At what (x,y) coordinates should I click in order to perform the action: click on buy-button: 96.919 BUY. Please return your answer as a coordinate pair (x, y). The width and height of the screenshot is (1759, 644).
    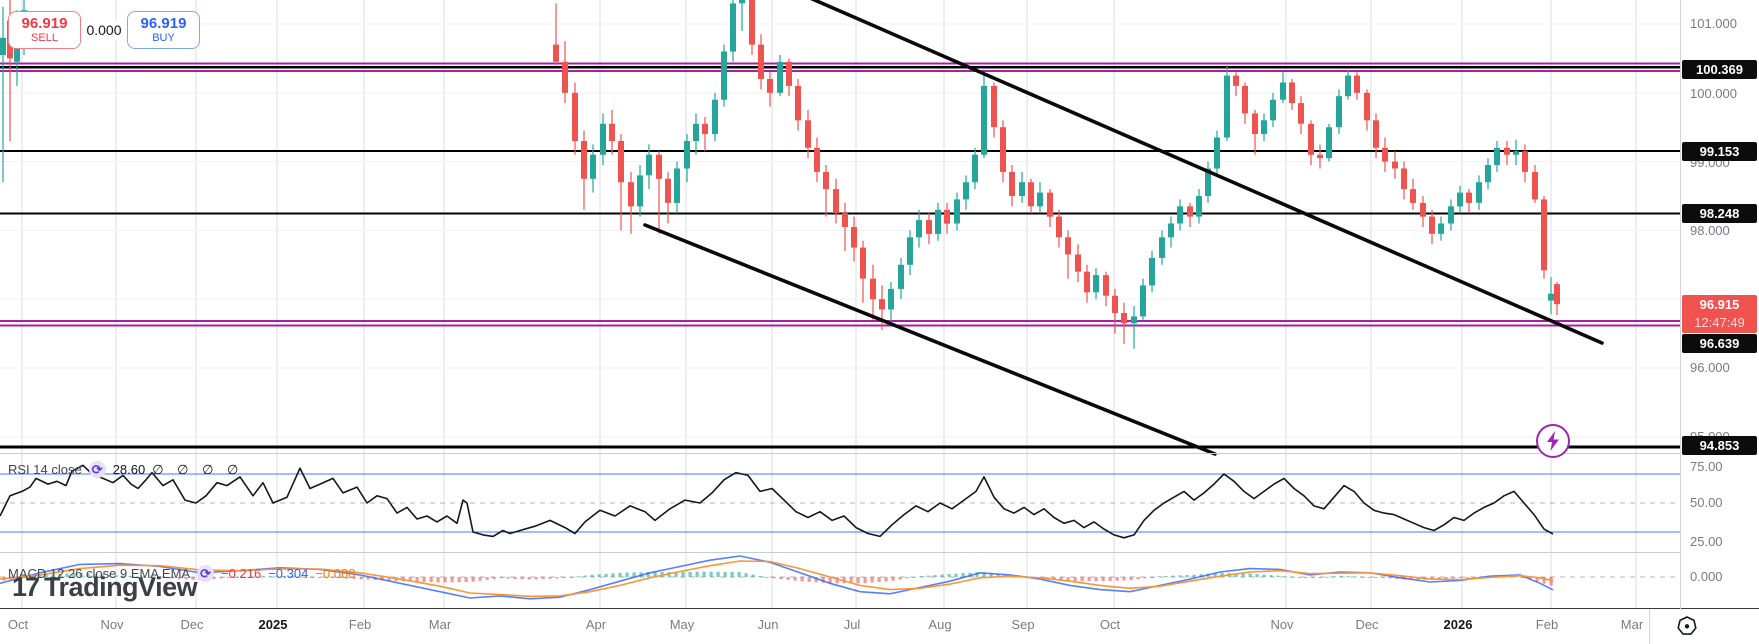
    Looking at the image, I should click on (163, 30).